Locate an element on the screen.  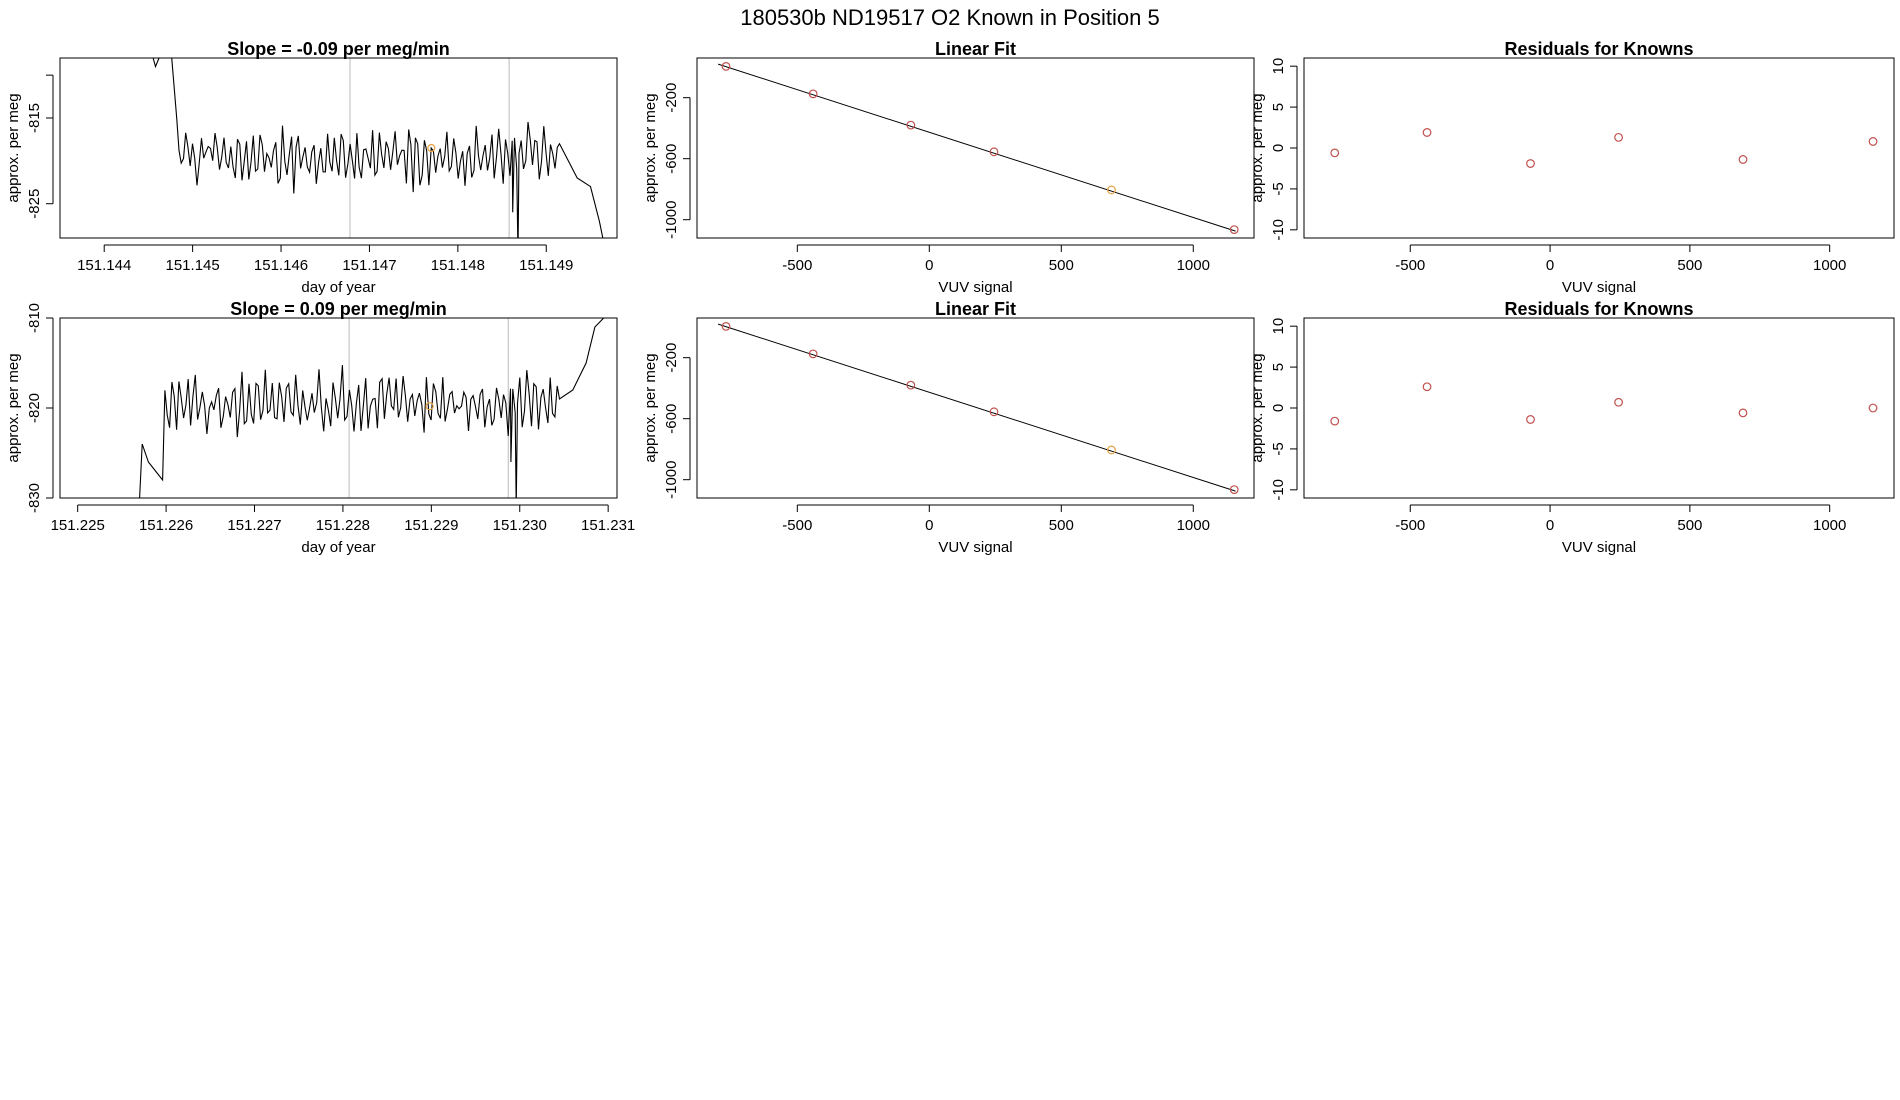
x-tick-label: 151.147 is located at coordinates (369, 265).